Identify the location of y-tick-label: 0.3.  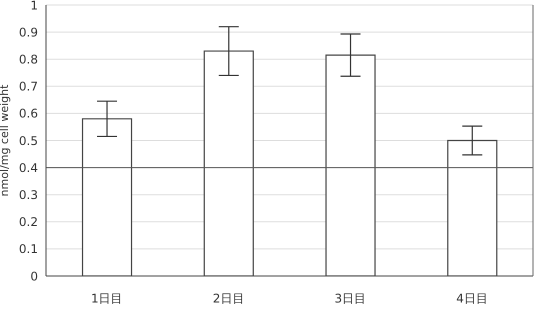
(28, 195).